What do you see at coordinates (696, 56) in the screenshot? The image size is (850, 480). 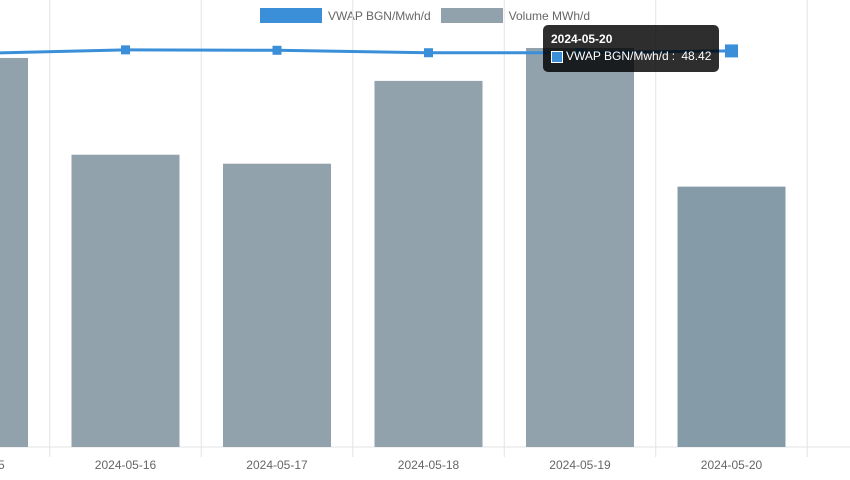 I see `tooltip-value: 48.42` at bounding box center [696, 56].